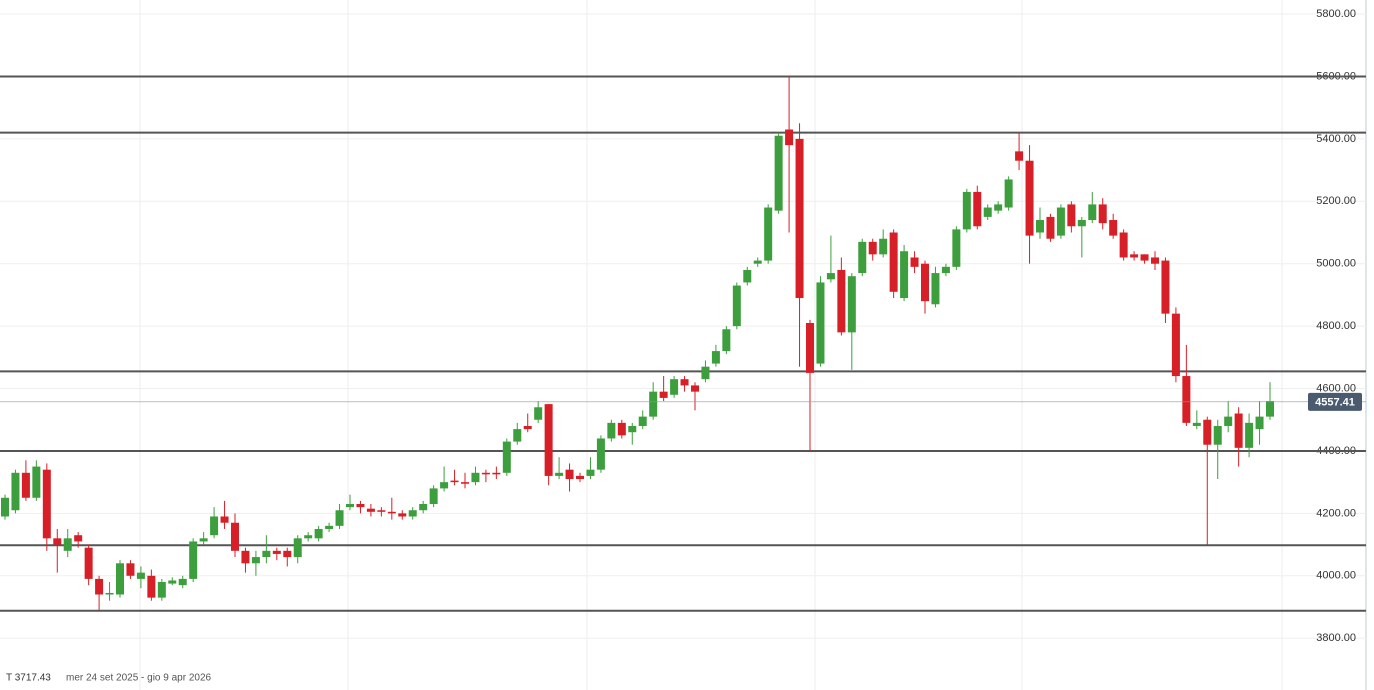 This screenshot has height=690, width=1374. Describe the element at coordinates (1336, 388) in the screenshot. I see `y-tick-label: 4600.00` at that location.